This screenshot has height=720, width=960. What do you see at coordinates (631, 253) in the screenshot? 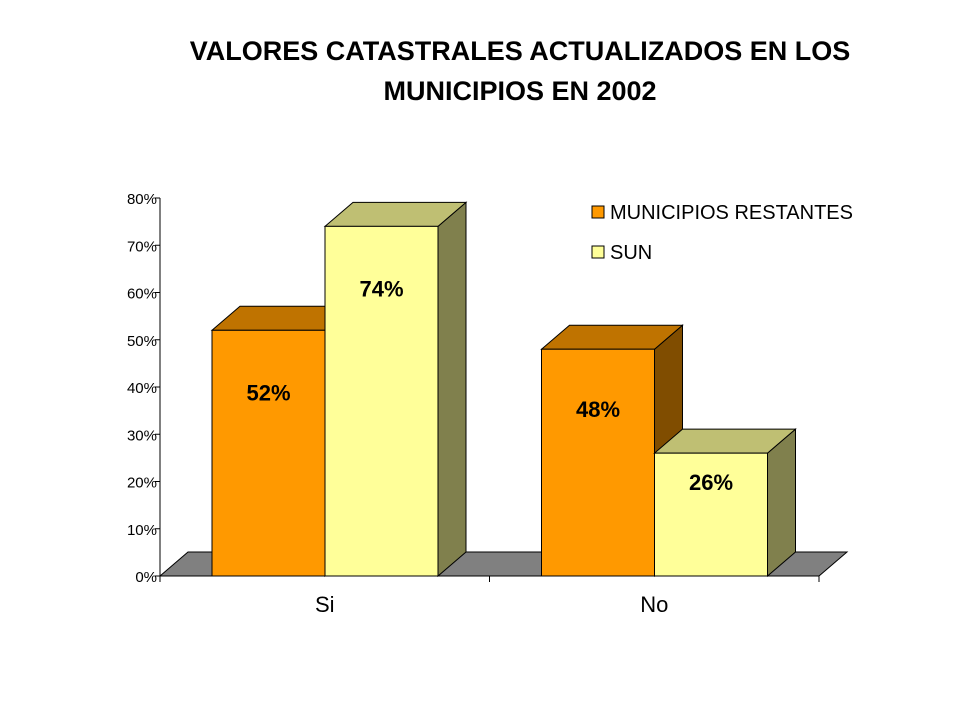
I see `legend-label: SUN` at bounding box center [631, 253].